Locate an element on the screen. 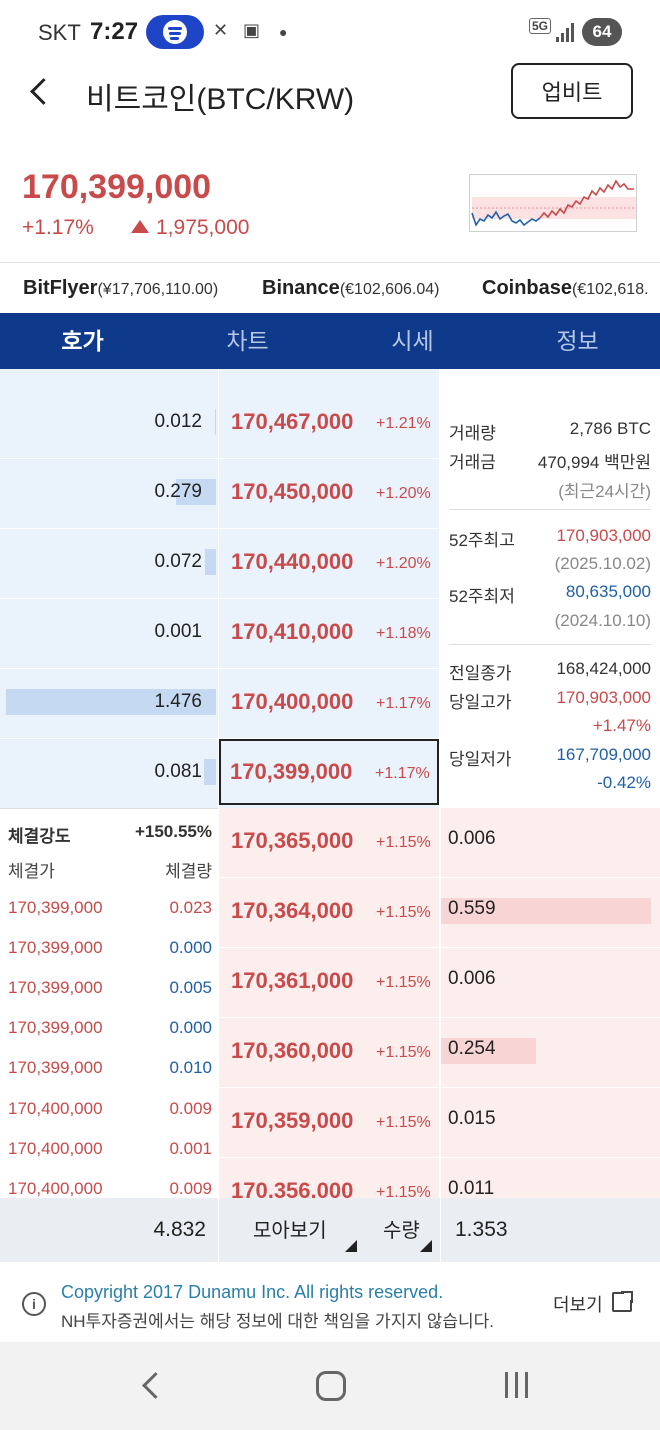  bid-price: 170,364,000 is located at coordinates (292, 910).